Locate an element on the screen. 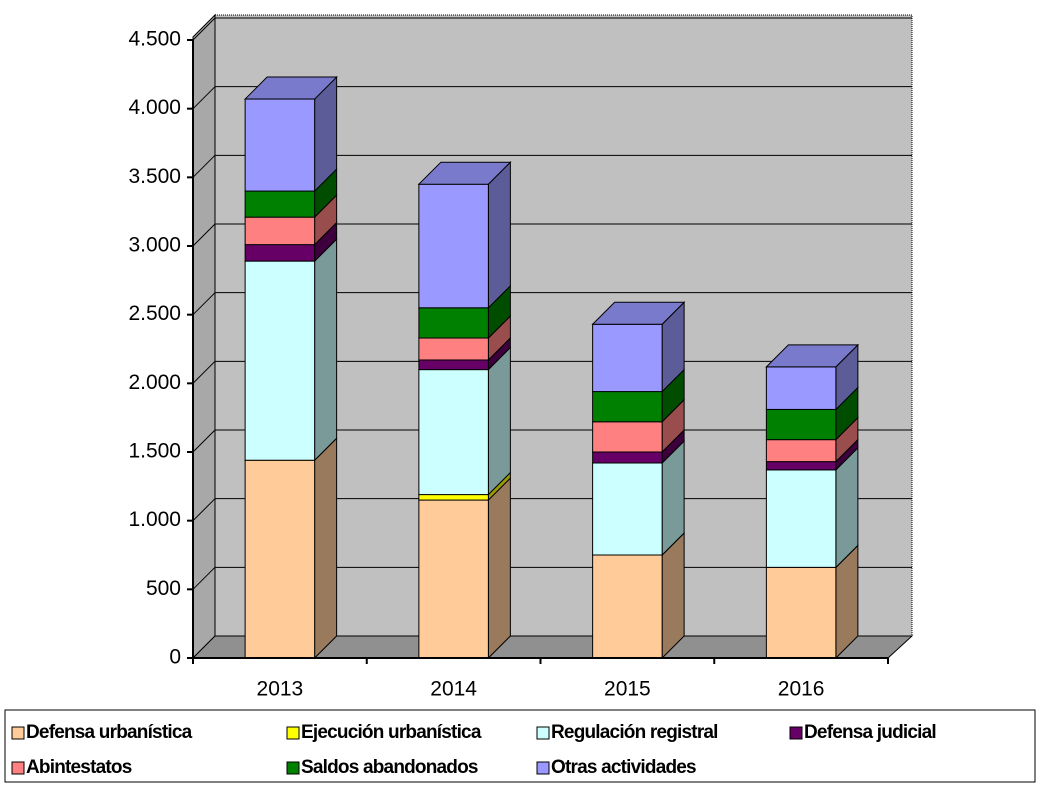 This screenshot has width=1042, height=788. legend-label: Abintestatos is located at coordinates (79, 767).